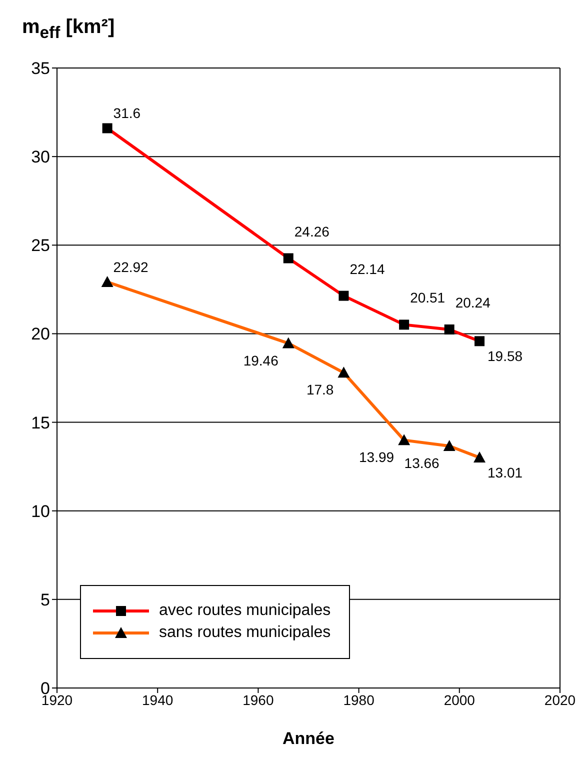 Image resolution: width=583 pixels, height=773 pixels. What do you see at coordinates (473, 302) in the screenshot?
I see `data-label: 20.24` at bounding box center [473, 302].